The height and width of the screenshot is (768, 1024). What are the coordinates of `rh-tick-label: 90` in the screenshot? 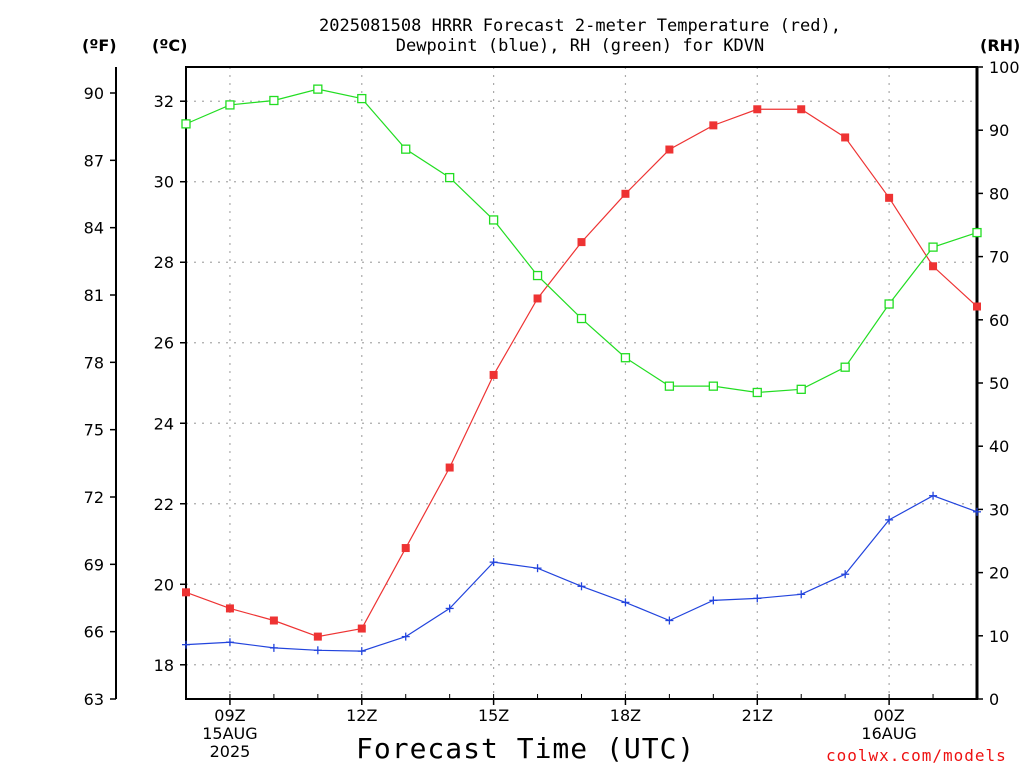 It's located at (999, 130).